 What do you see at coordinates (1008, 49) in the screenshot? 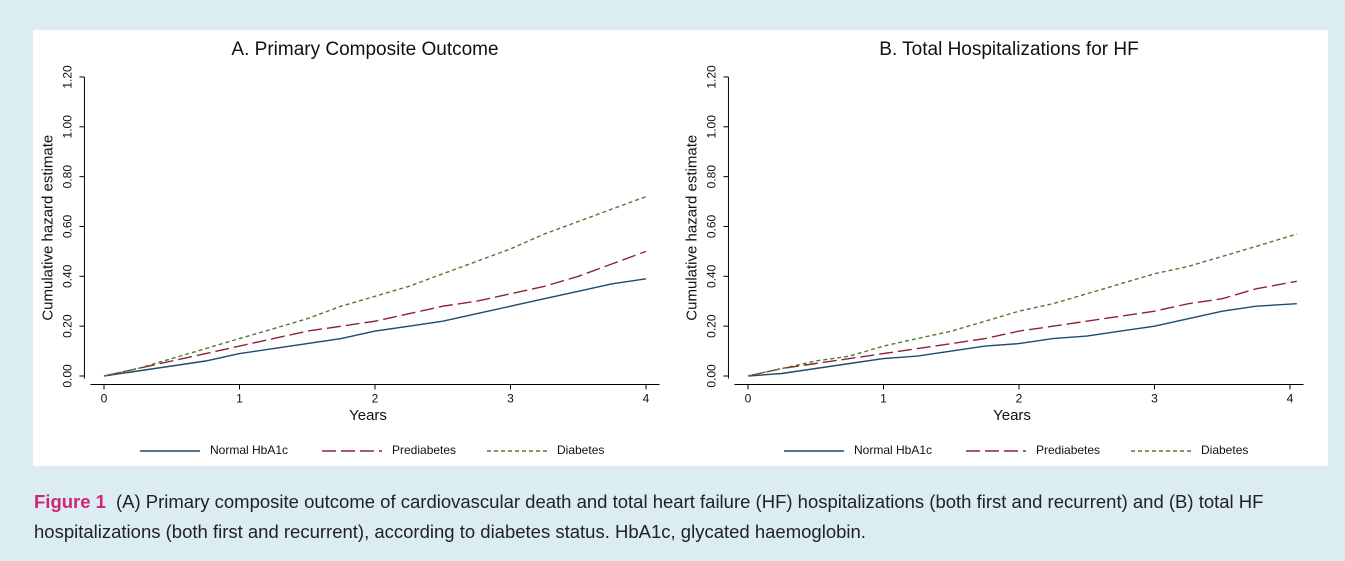
I see `chart-title: B. Total Hospitalizations for HF` at bounding box center [1008, 49].